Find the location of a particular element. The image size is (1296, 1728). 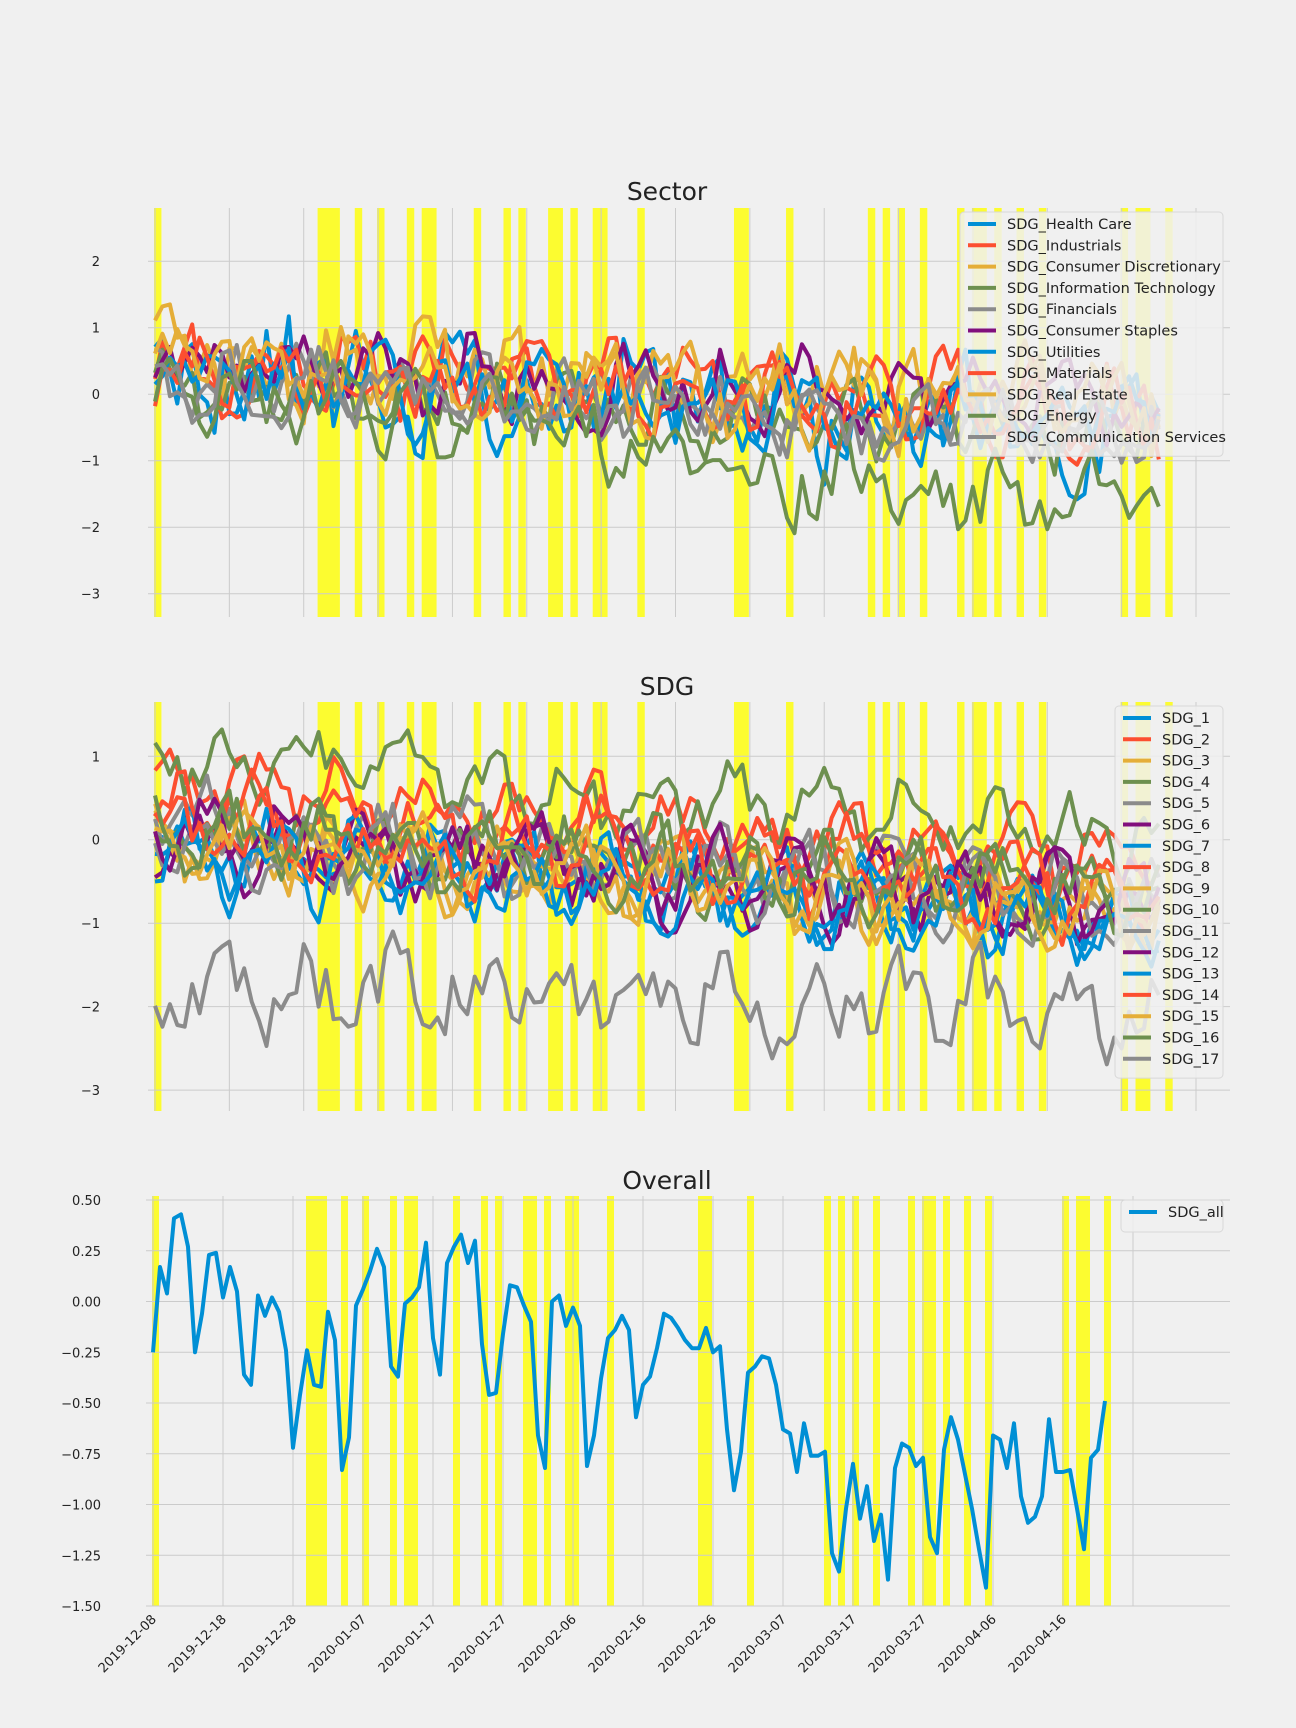

legend-label: SDG_10 is located at coordinates (1190, 911).